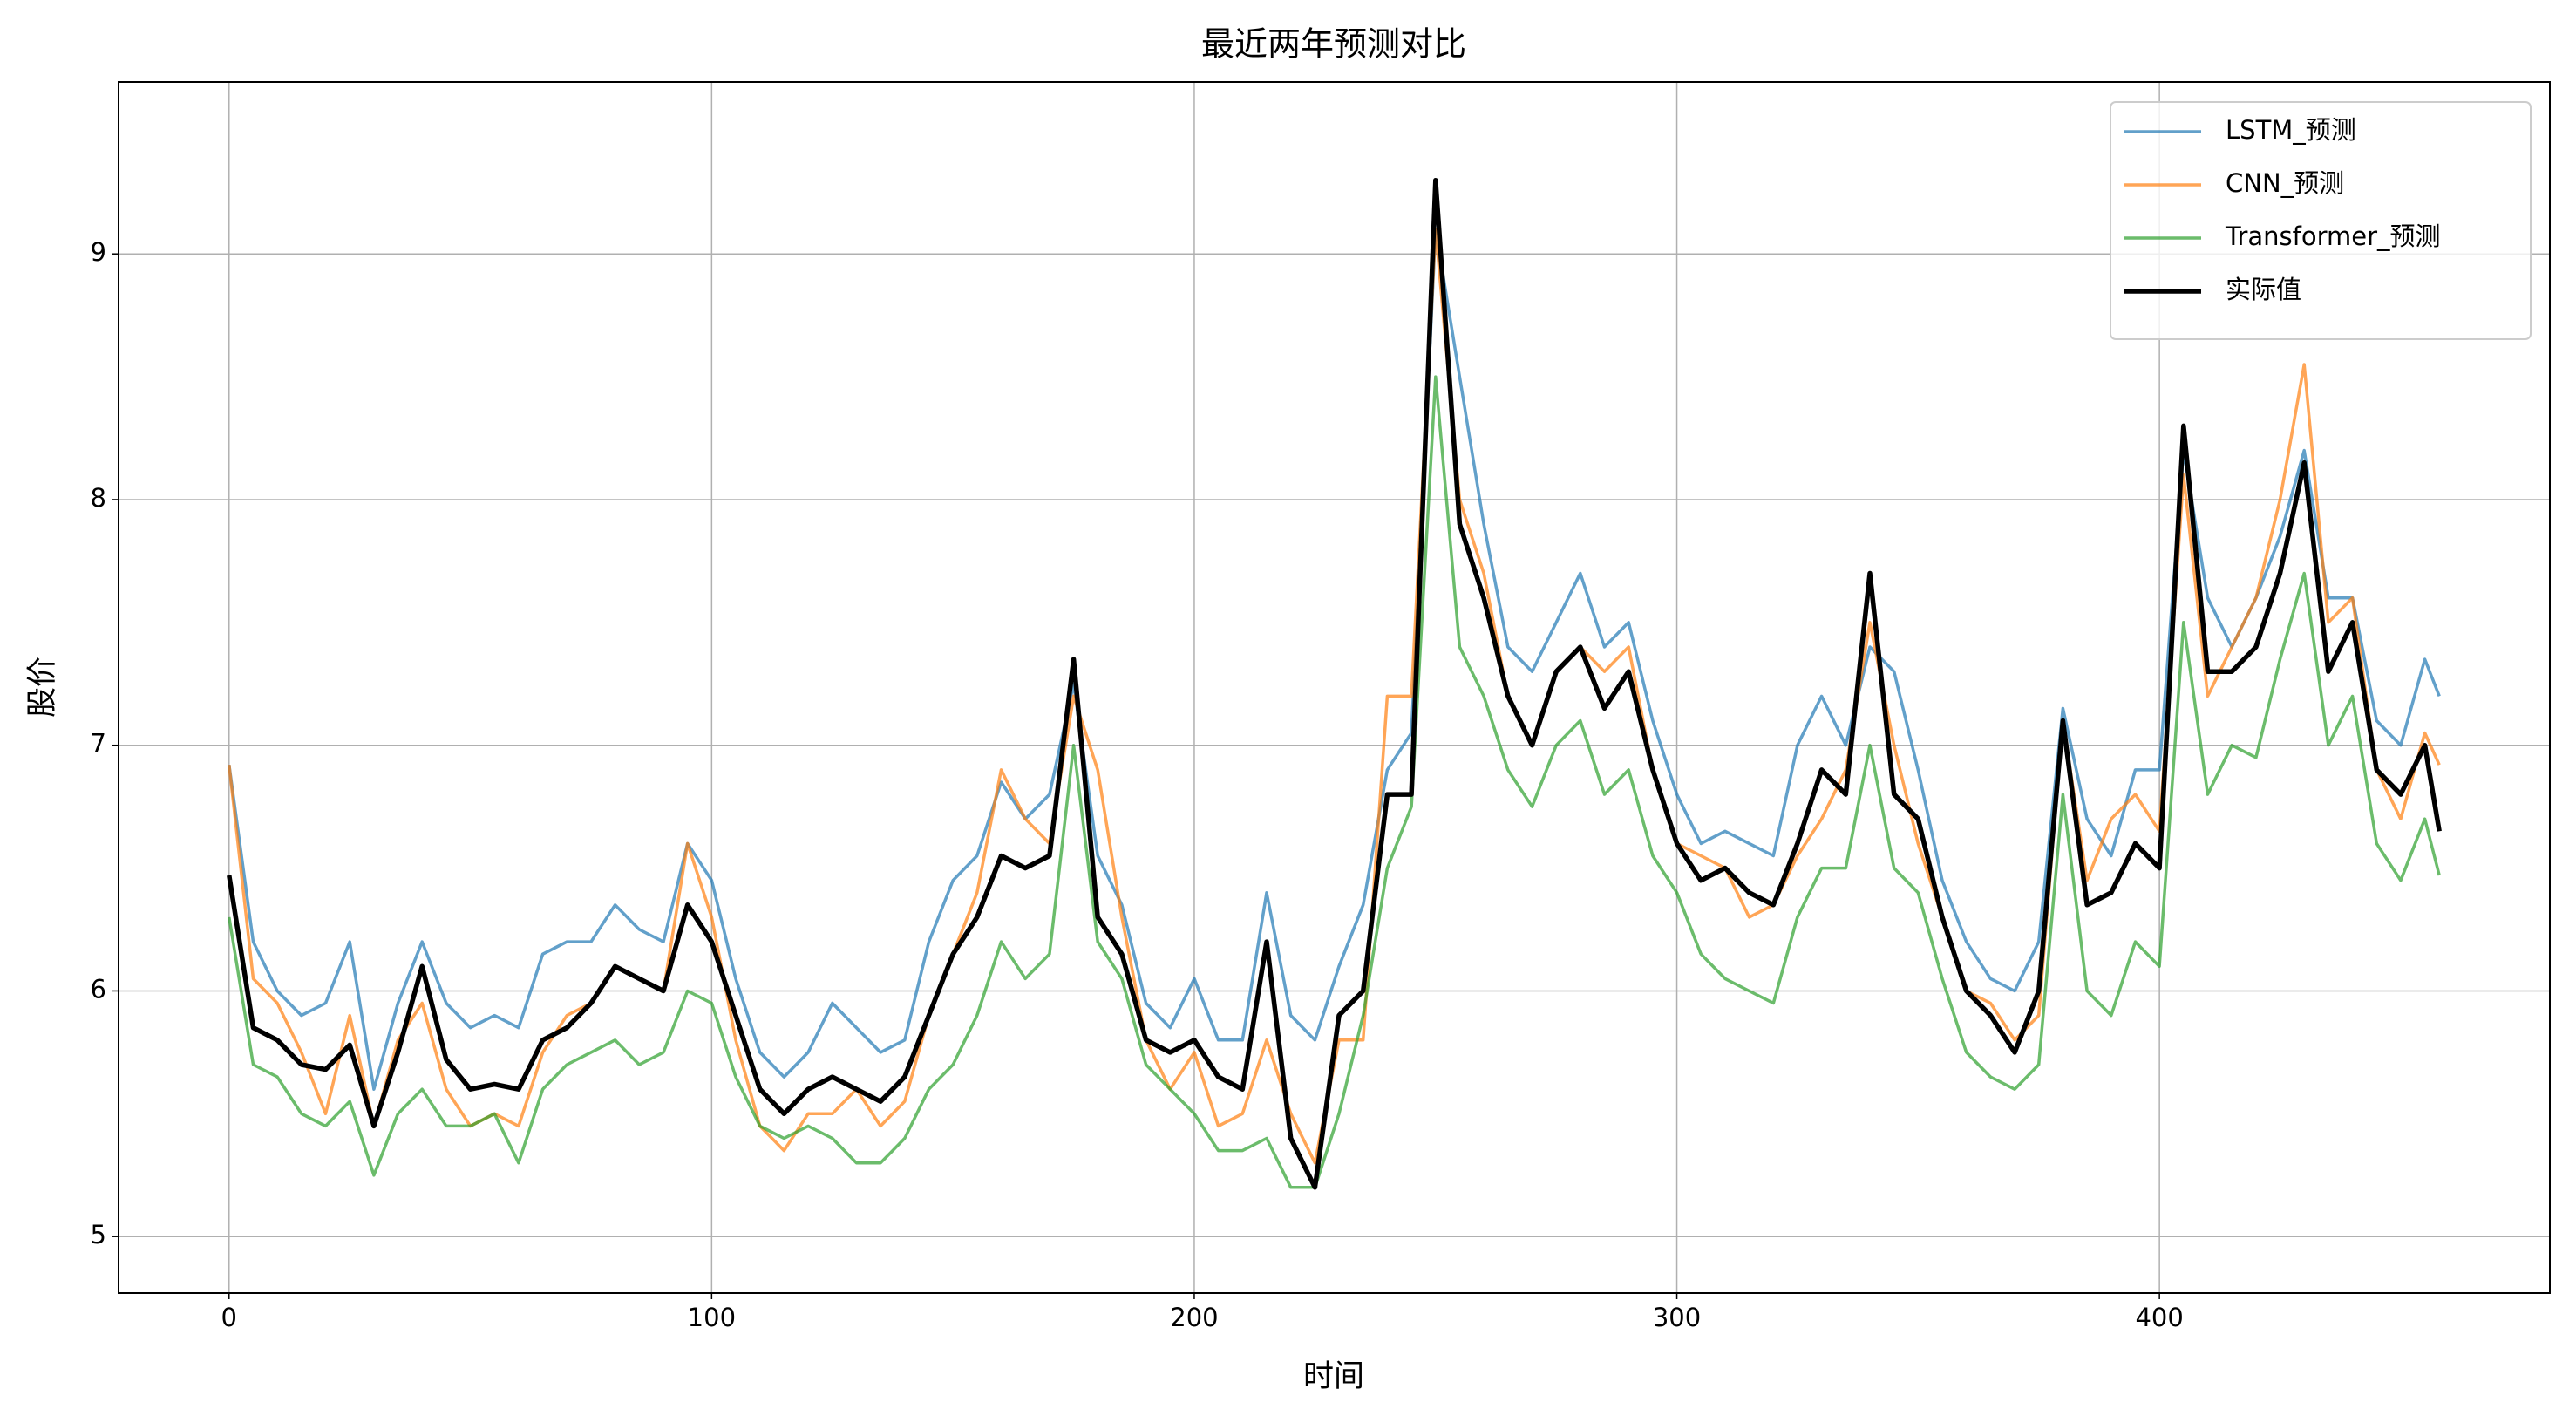 The height and width of the screenshot is (1423, 2576). Describe the element at coordinates (1677, 1317) in the screenshot. I see `x-tick-label: 300` at that location.